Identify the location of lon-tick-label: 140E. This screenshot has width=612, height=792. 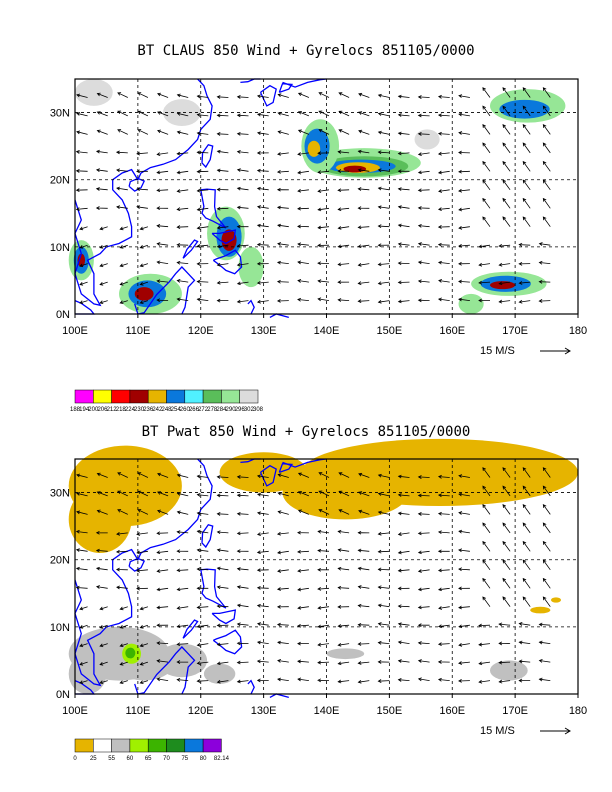
(327, 711).